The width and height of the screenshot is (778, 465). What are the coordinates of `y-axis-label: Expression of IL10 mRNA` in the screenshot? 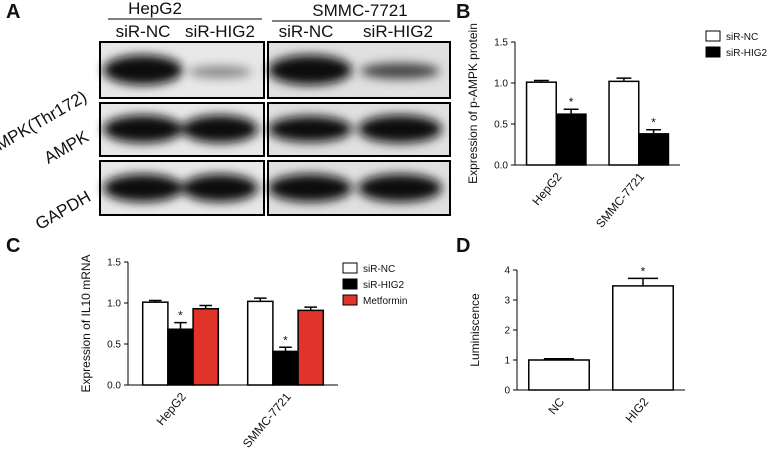 It's located at (86, 323).